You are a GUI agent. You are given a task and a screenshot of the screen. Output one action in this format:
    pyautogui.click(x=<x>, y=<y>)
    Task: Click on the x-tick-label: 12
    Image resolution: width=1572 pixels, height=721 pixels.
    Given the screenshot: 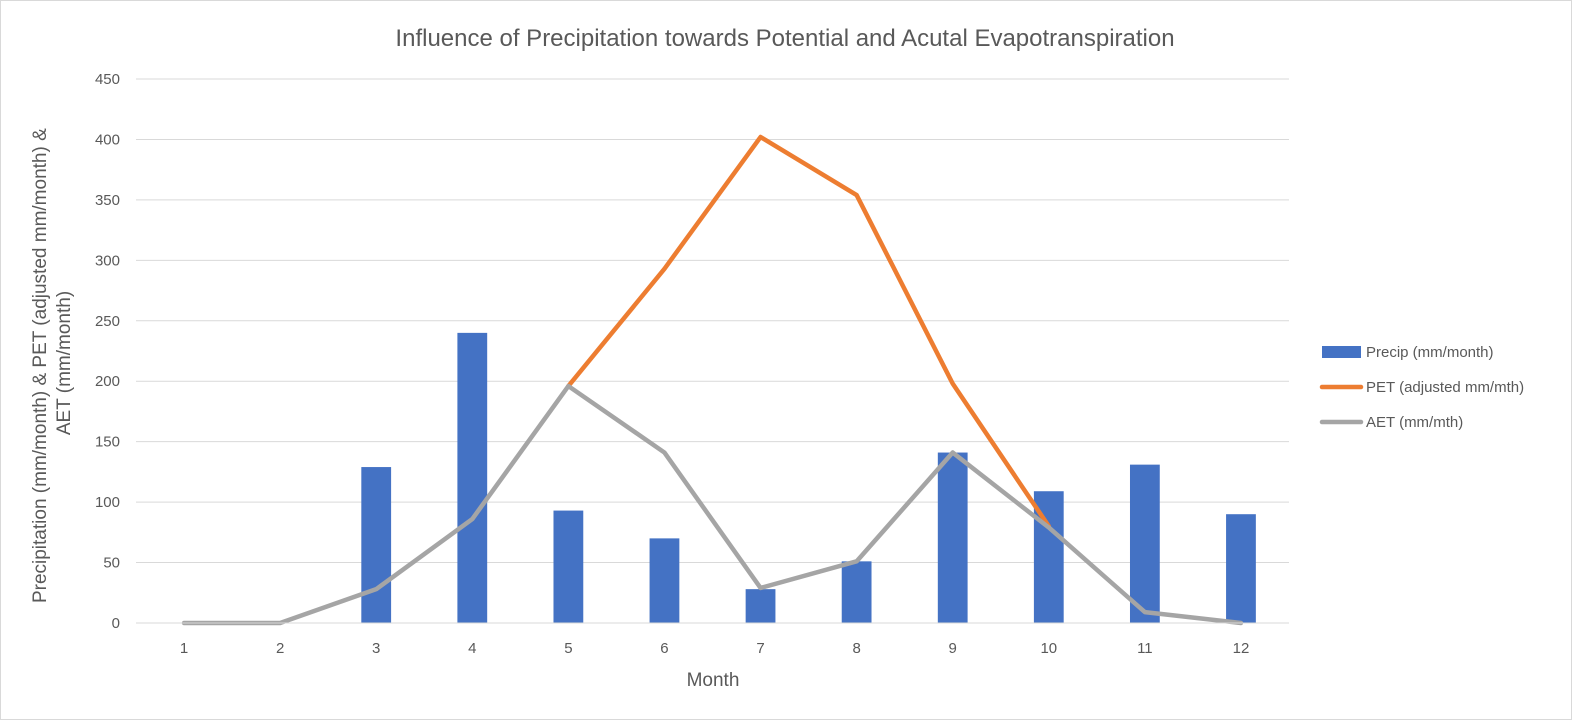 What is the action you would take?
    pyautogui.click(x=1241, y=648)
    